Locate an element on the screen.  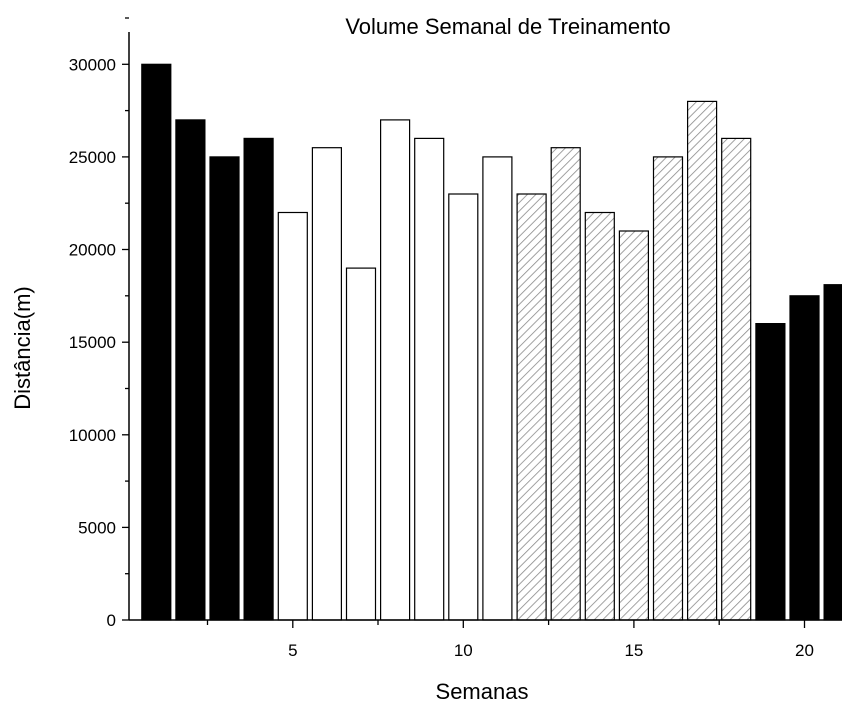
x-tick-label: 20 is located at coordinates (804, 650).